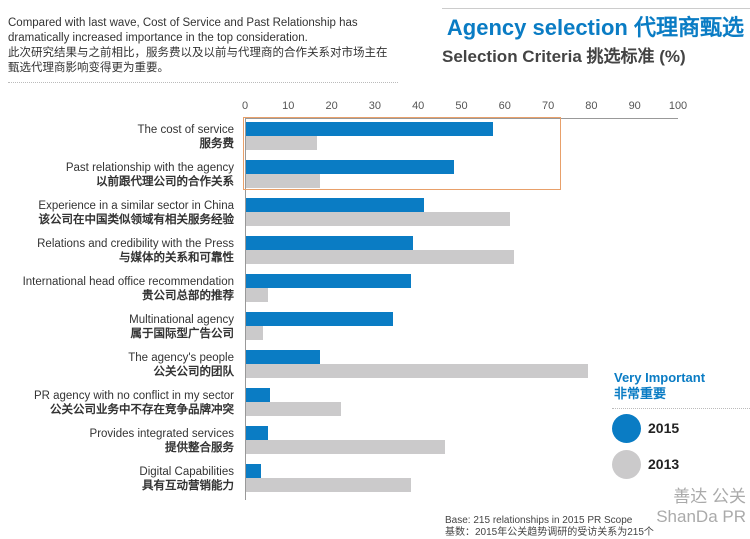 This screenshot has width=750, height=539. Describe the element at coordinates (634, 106) in the screenshot. I see `x-tick-label: 90` at that location.